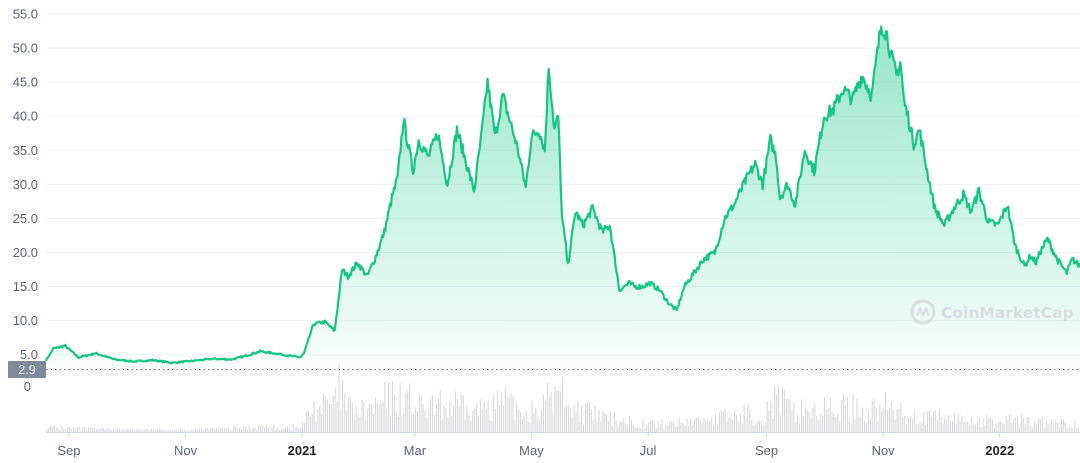 The width and height of the screenshot is (1080, 463). Describe the element at coordinates (531, 450) in the screenshot. I see `x-tick-label: May` at that location.